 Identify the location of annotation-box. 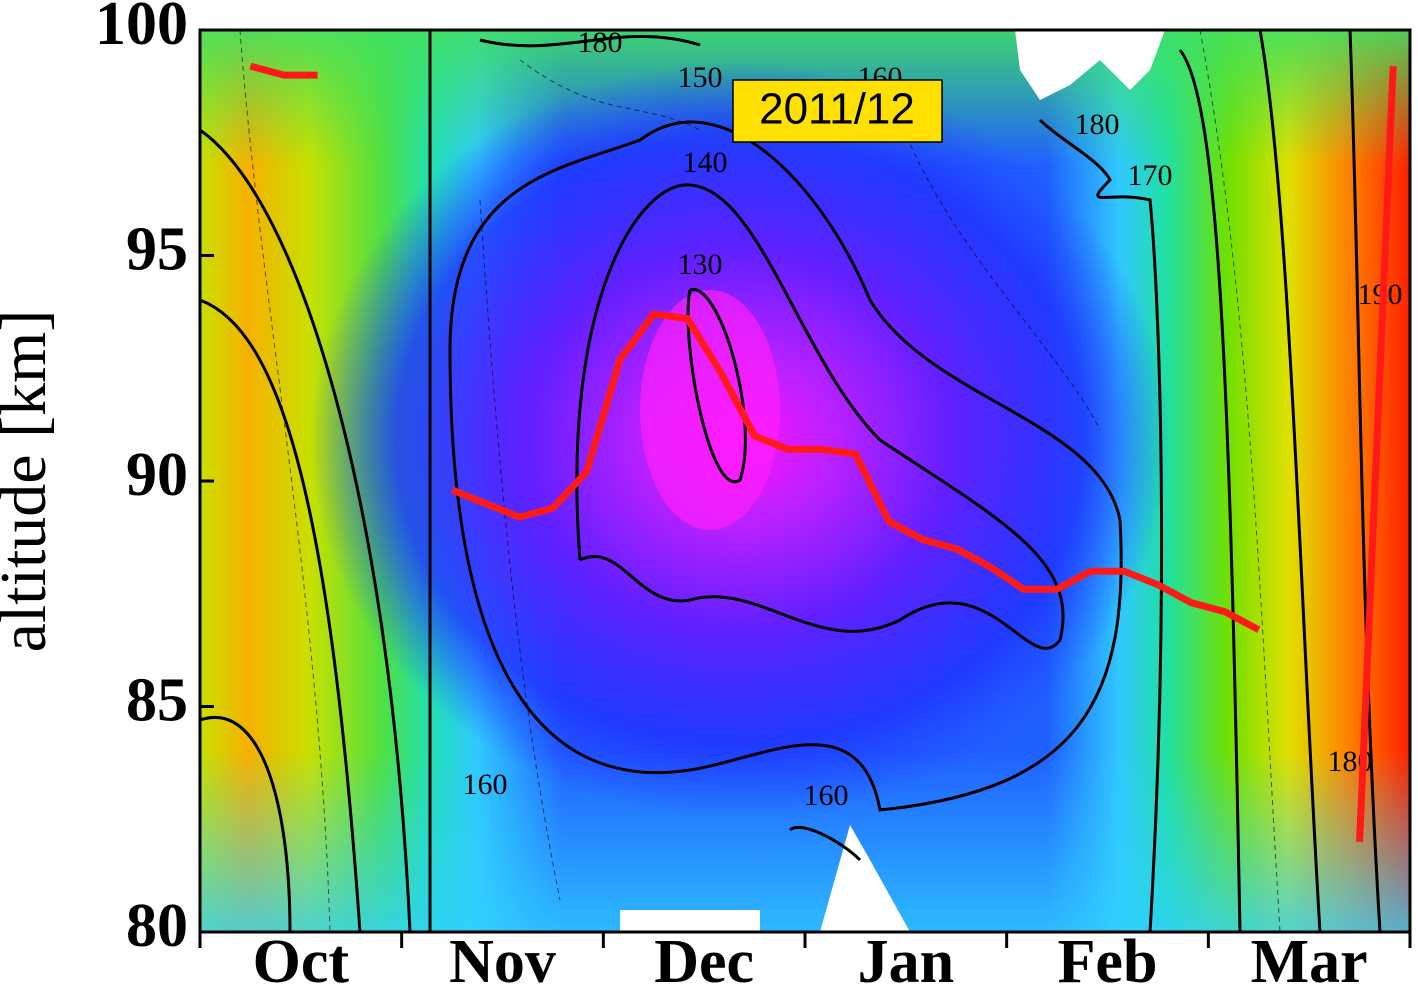
(837, 111).